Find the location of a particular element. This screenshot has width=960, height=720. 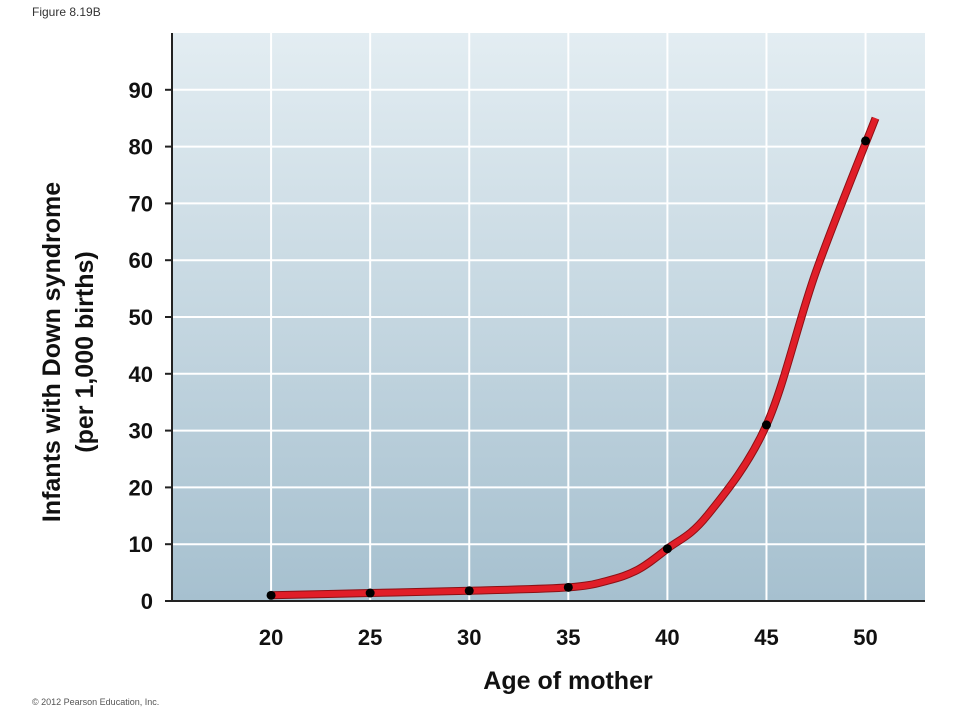

copyright-notice: © 2012 Pearson Education, Inc. is located at coordinates (96, 702).